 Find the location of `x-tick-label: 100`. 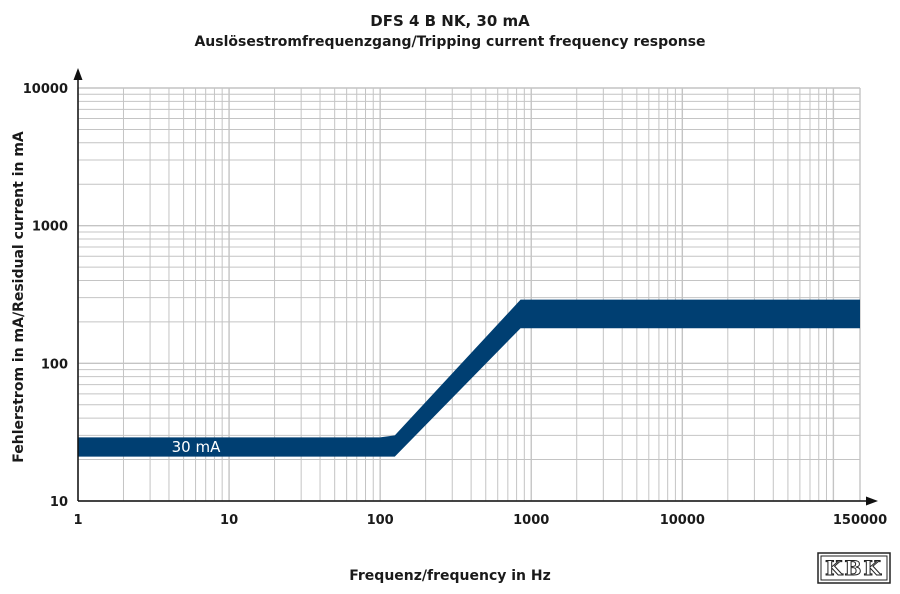

x-tick-label: 100 is located at coordinates (380, 520).